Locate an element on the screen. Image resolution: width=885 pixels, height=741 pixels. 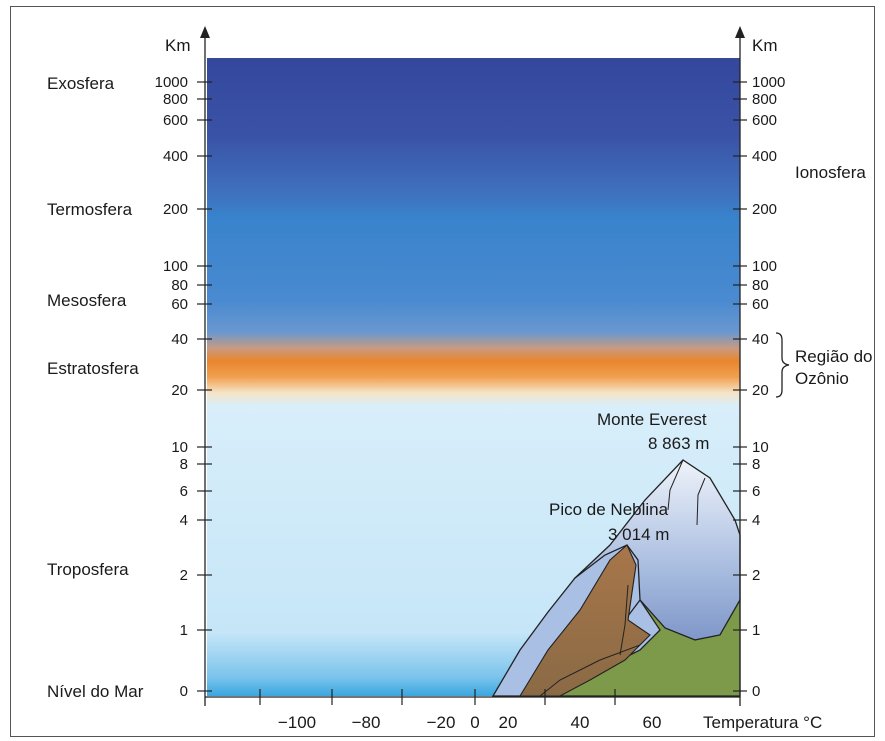
left-tick-label: 400 is located at coordinates (175, 156).